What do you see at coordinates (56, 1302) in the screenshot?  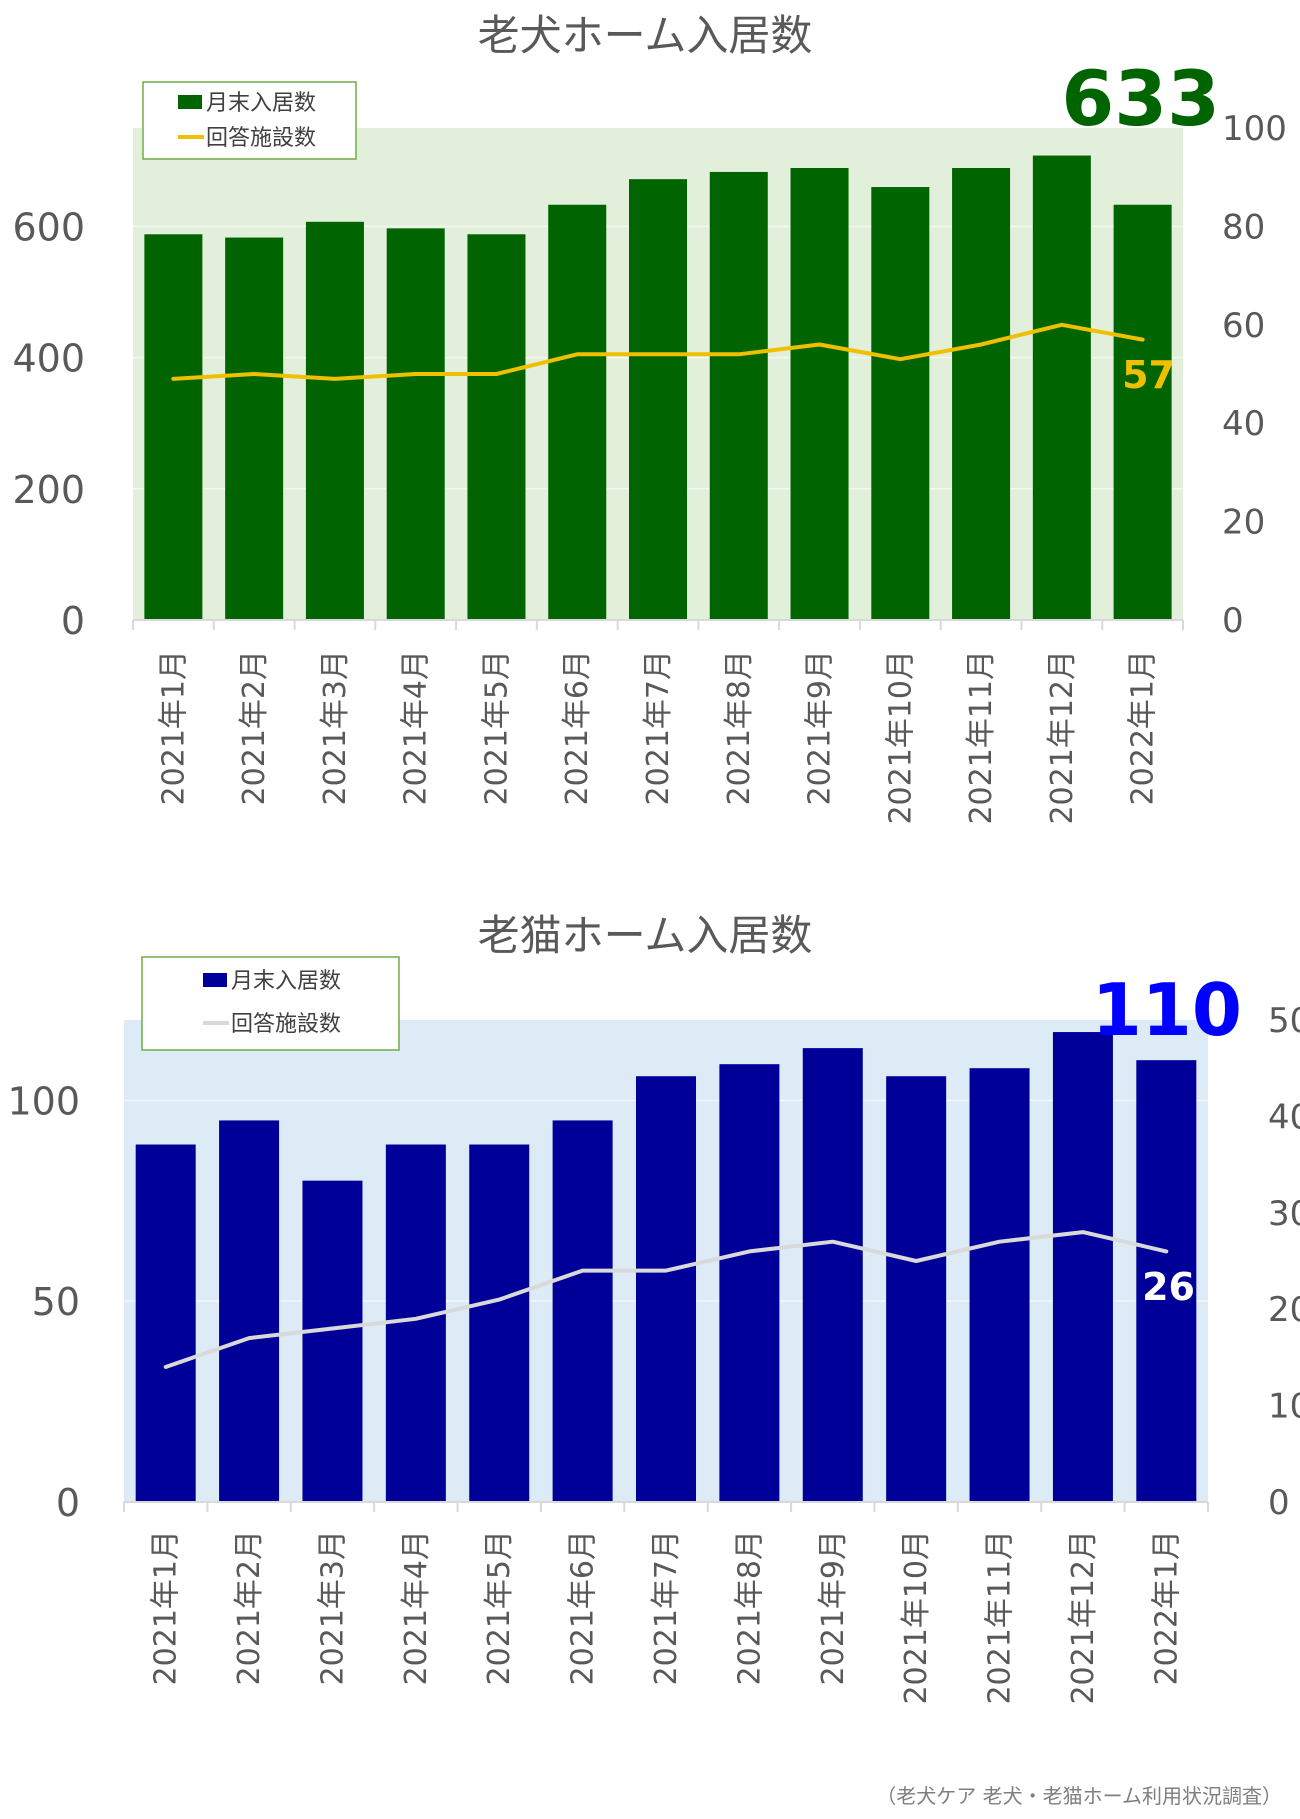 I see `y-left-tick-label: 50` at bounding box center [56, 1302].